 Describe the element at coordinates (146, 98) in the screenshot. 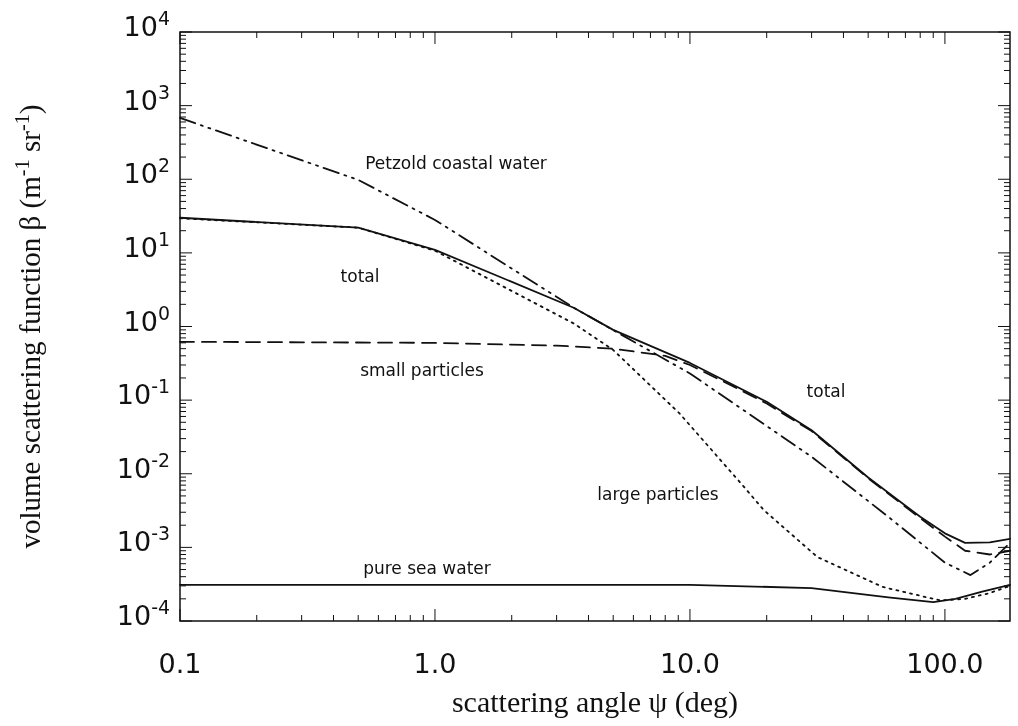

I see `y-tick-label: 10$^{3}$` at that location.